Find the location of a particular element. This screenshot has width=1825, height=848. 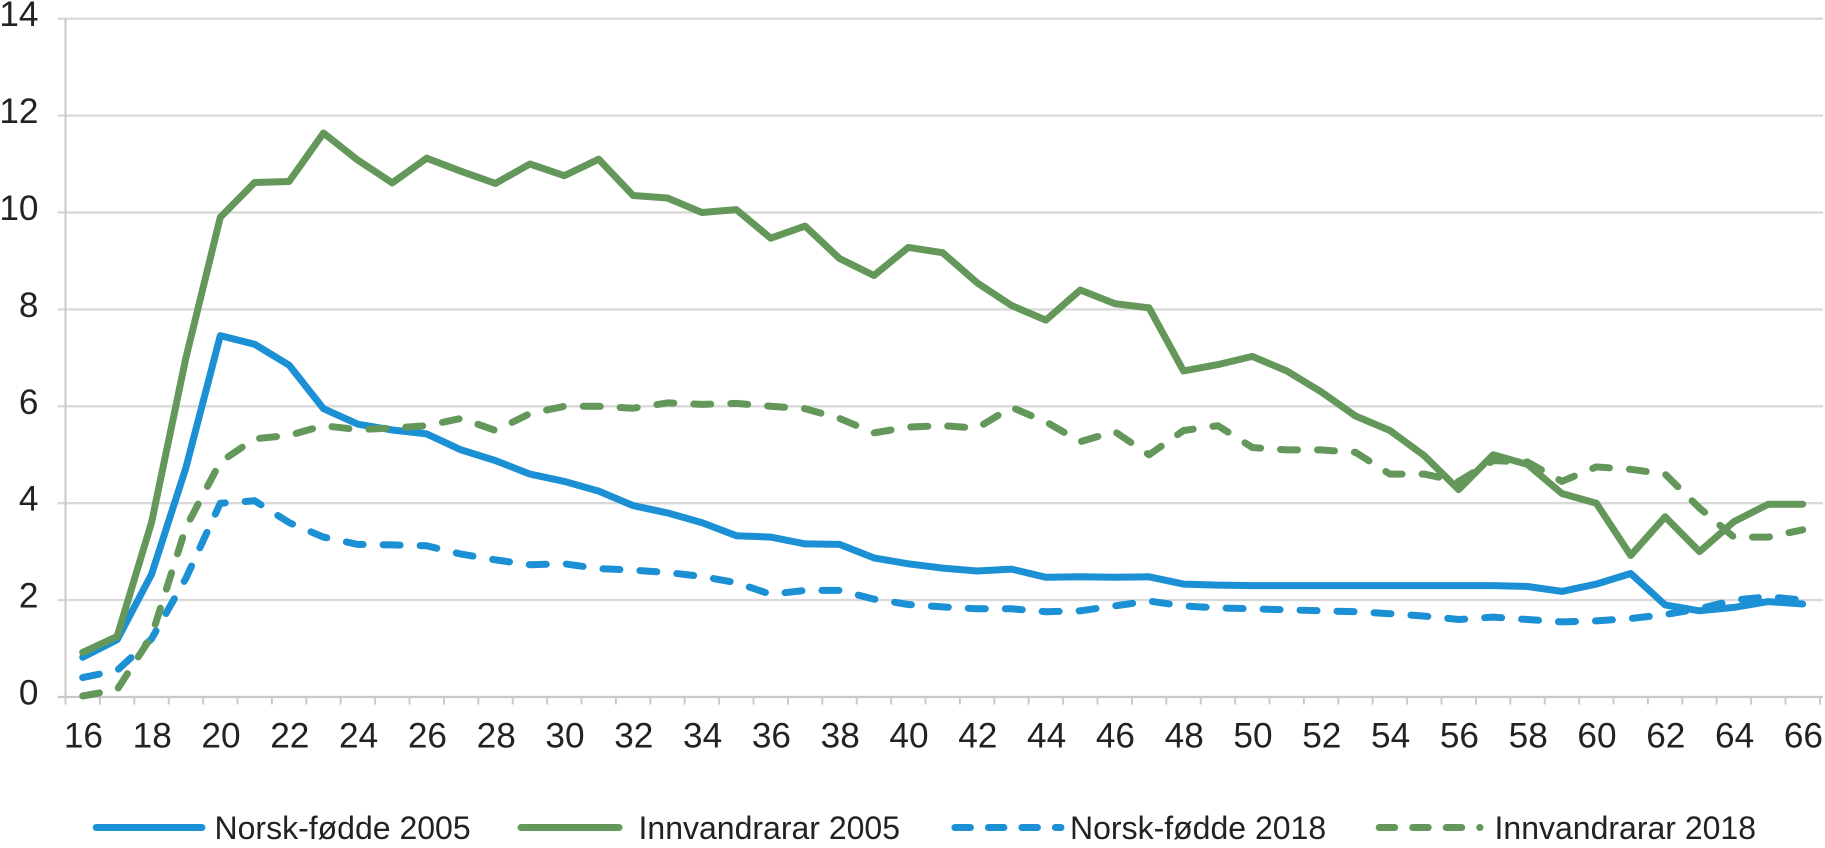

svg-text: 52 is located at coordinates (1321, 736).